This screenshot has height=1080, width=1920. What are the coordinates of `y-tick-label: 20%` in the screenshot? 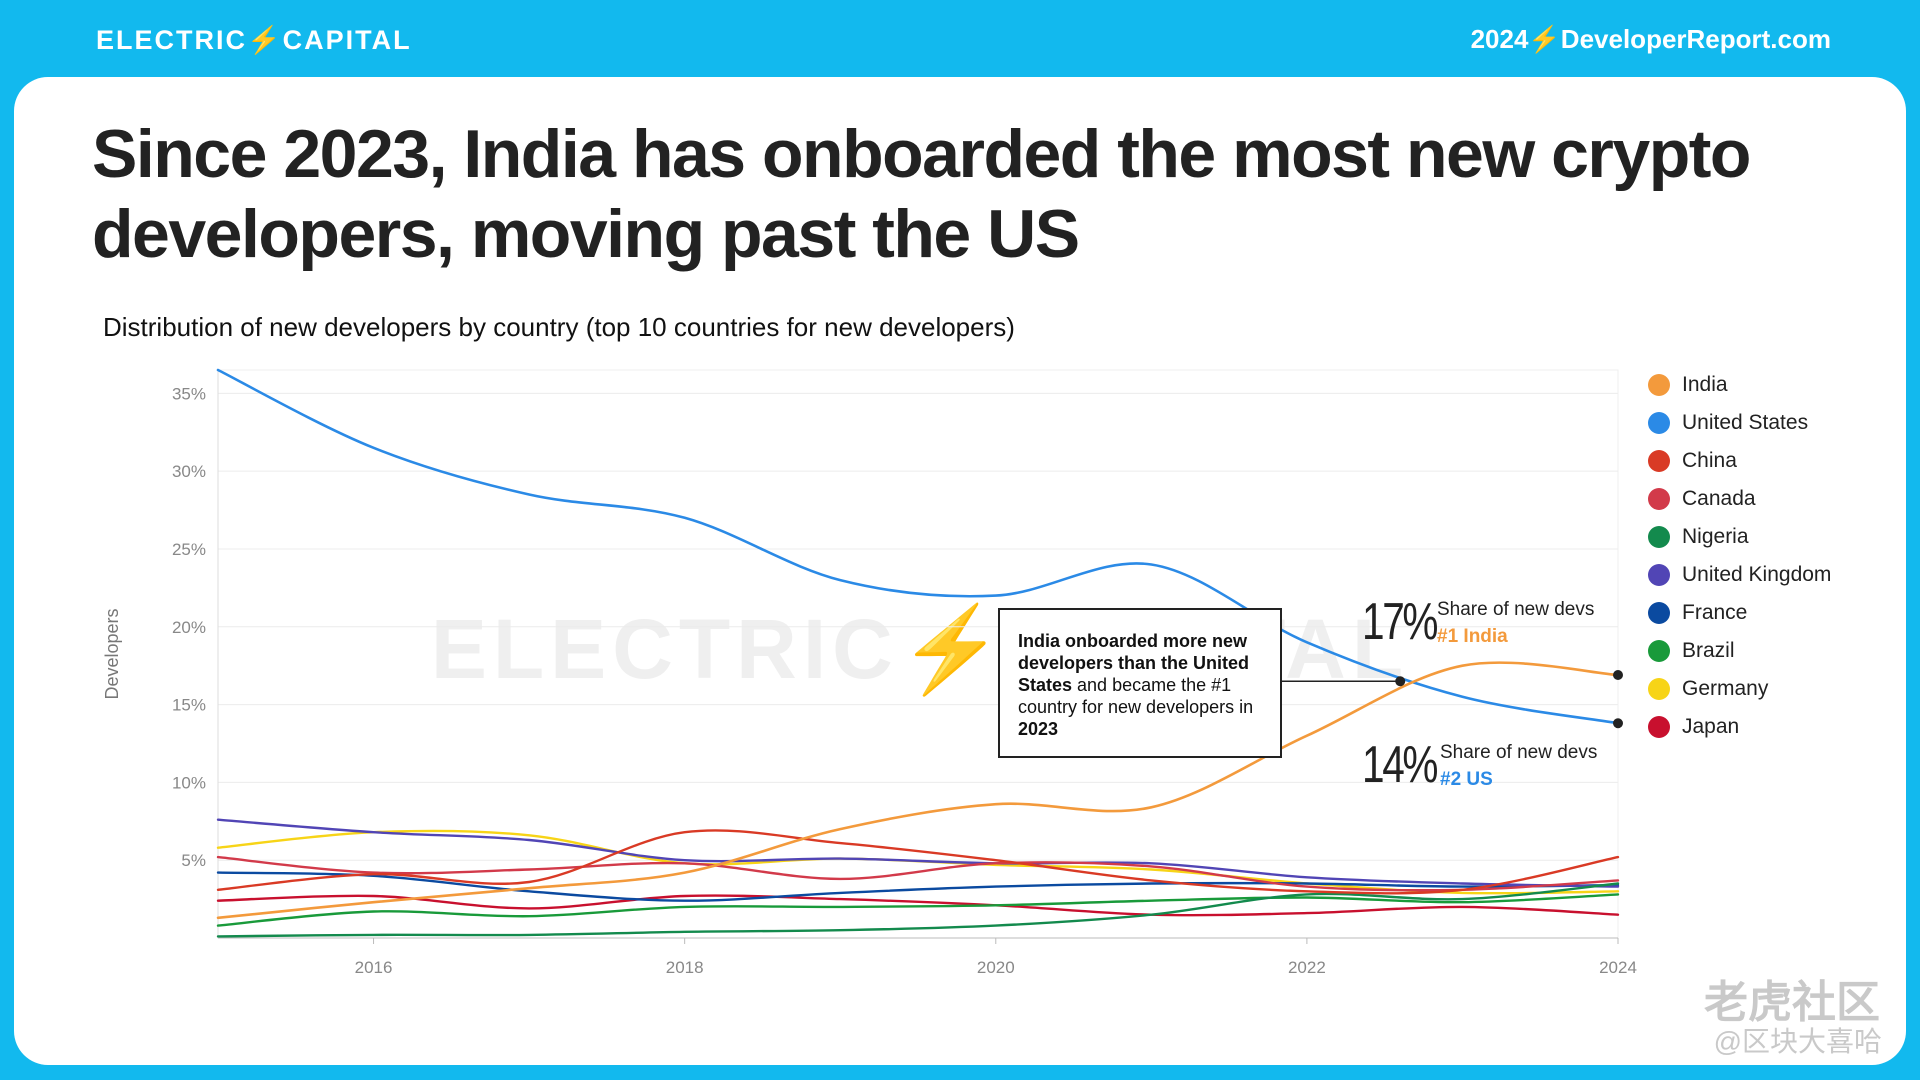 It's located at (189, 627).